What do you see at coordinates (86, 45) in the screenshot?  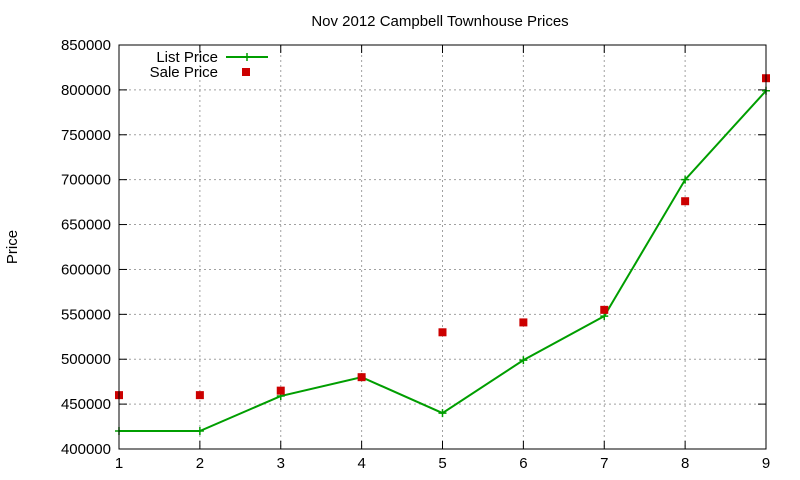 I see `y-tick-label: 850000` at bounding box center [86, 45].